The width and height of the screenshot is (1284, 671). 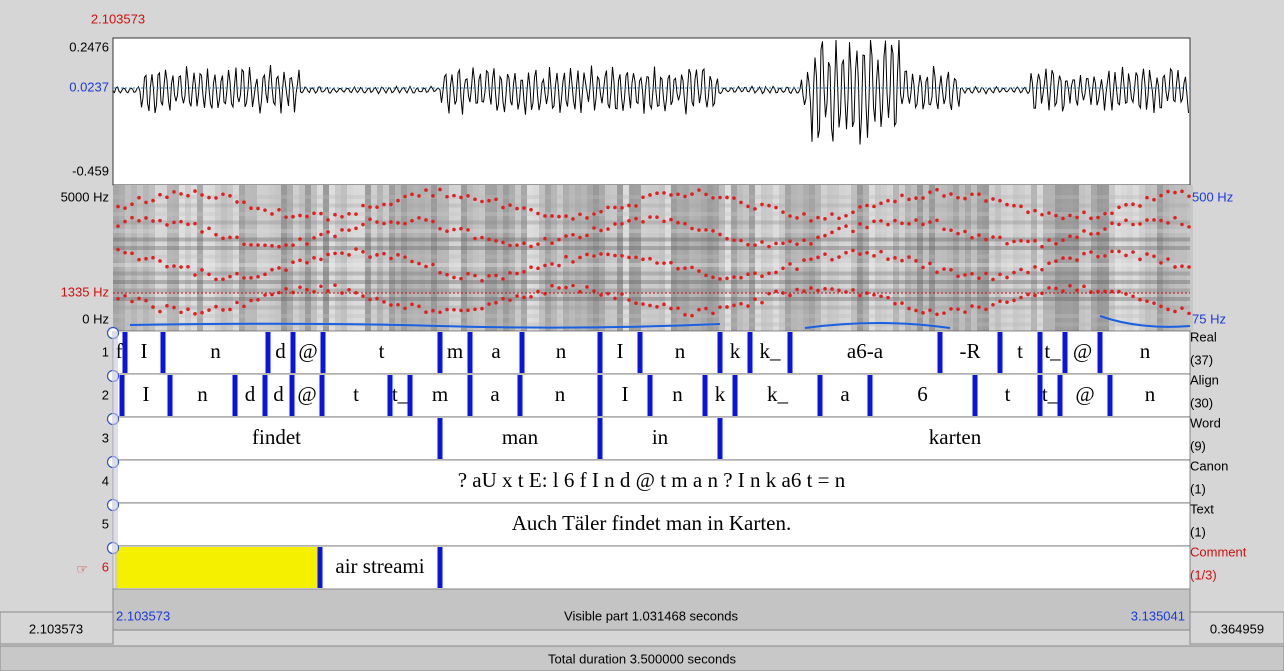 I want to click on interval-label: Auch Täler findet man in Karten., so click(x=652, y=523).